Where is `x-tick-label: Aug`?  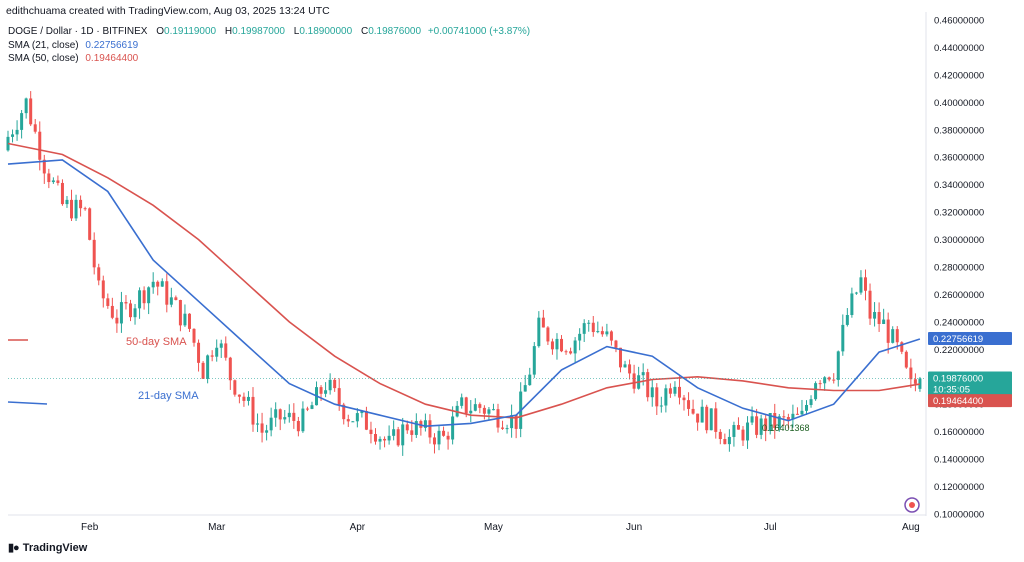 x-tick-label: Aug is located at coordinates (911, 527).